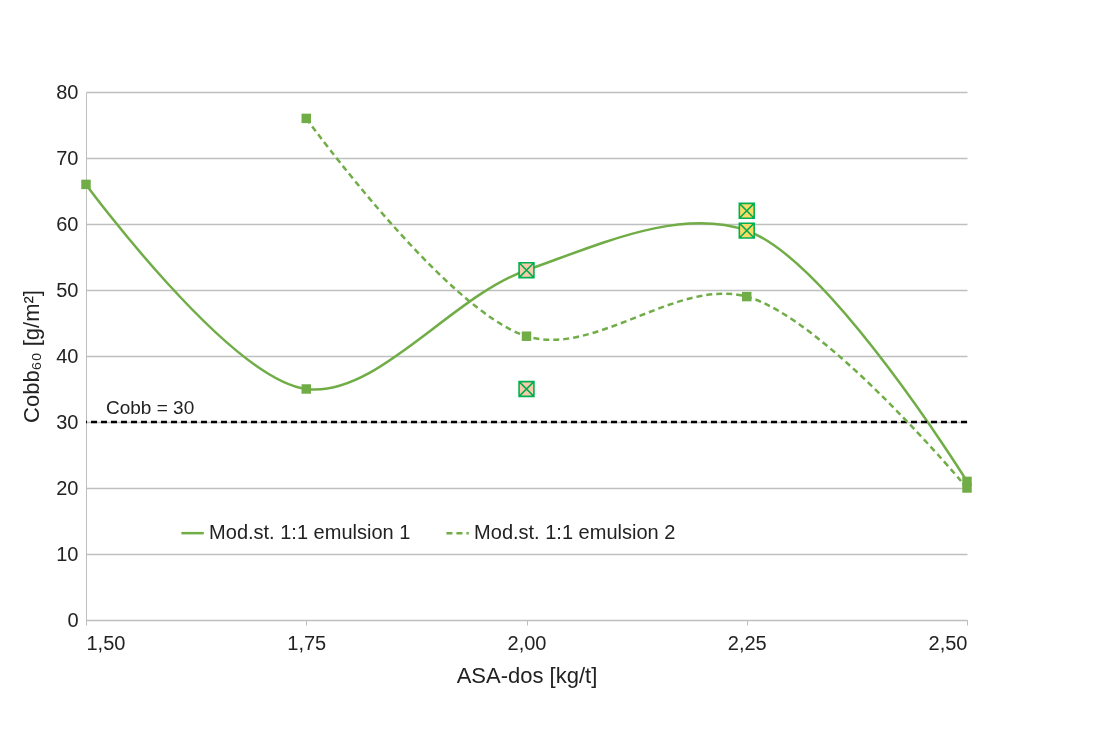 The height and width of the screenshot is (734, 1115). What do you see at coordinates (67, 355) in the screenshot?
I see `y-tick-label: 40` at bounding box center [67, 355].